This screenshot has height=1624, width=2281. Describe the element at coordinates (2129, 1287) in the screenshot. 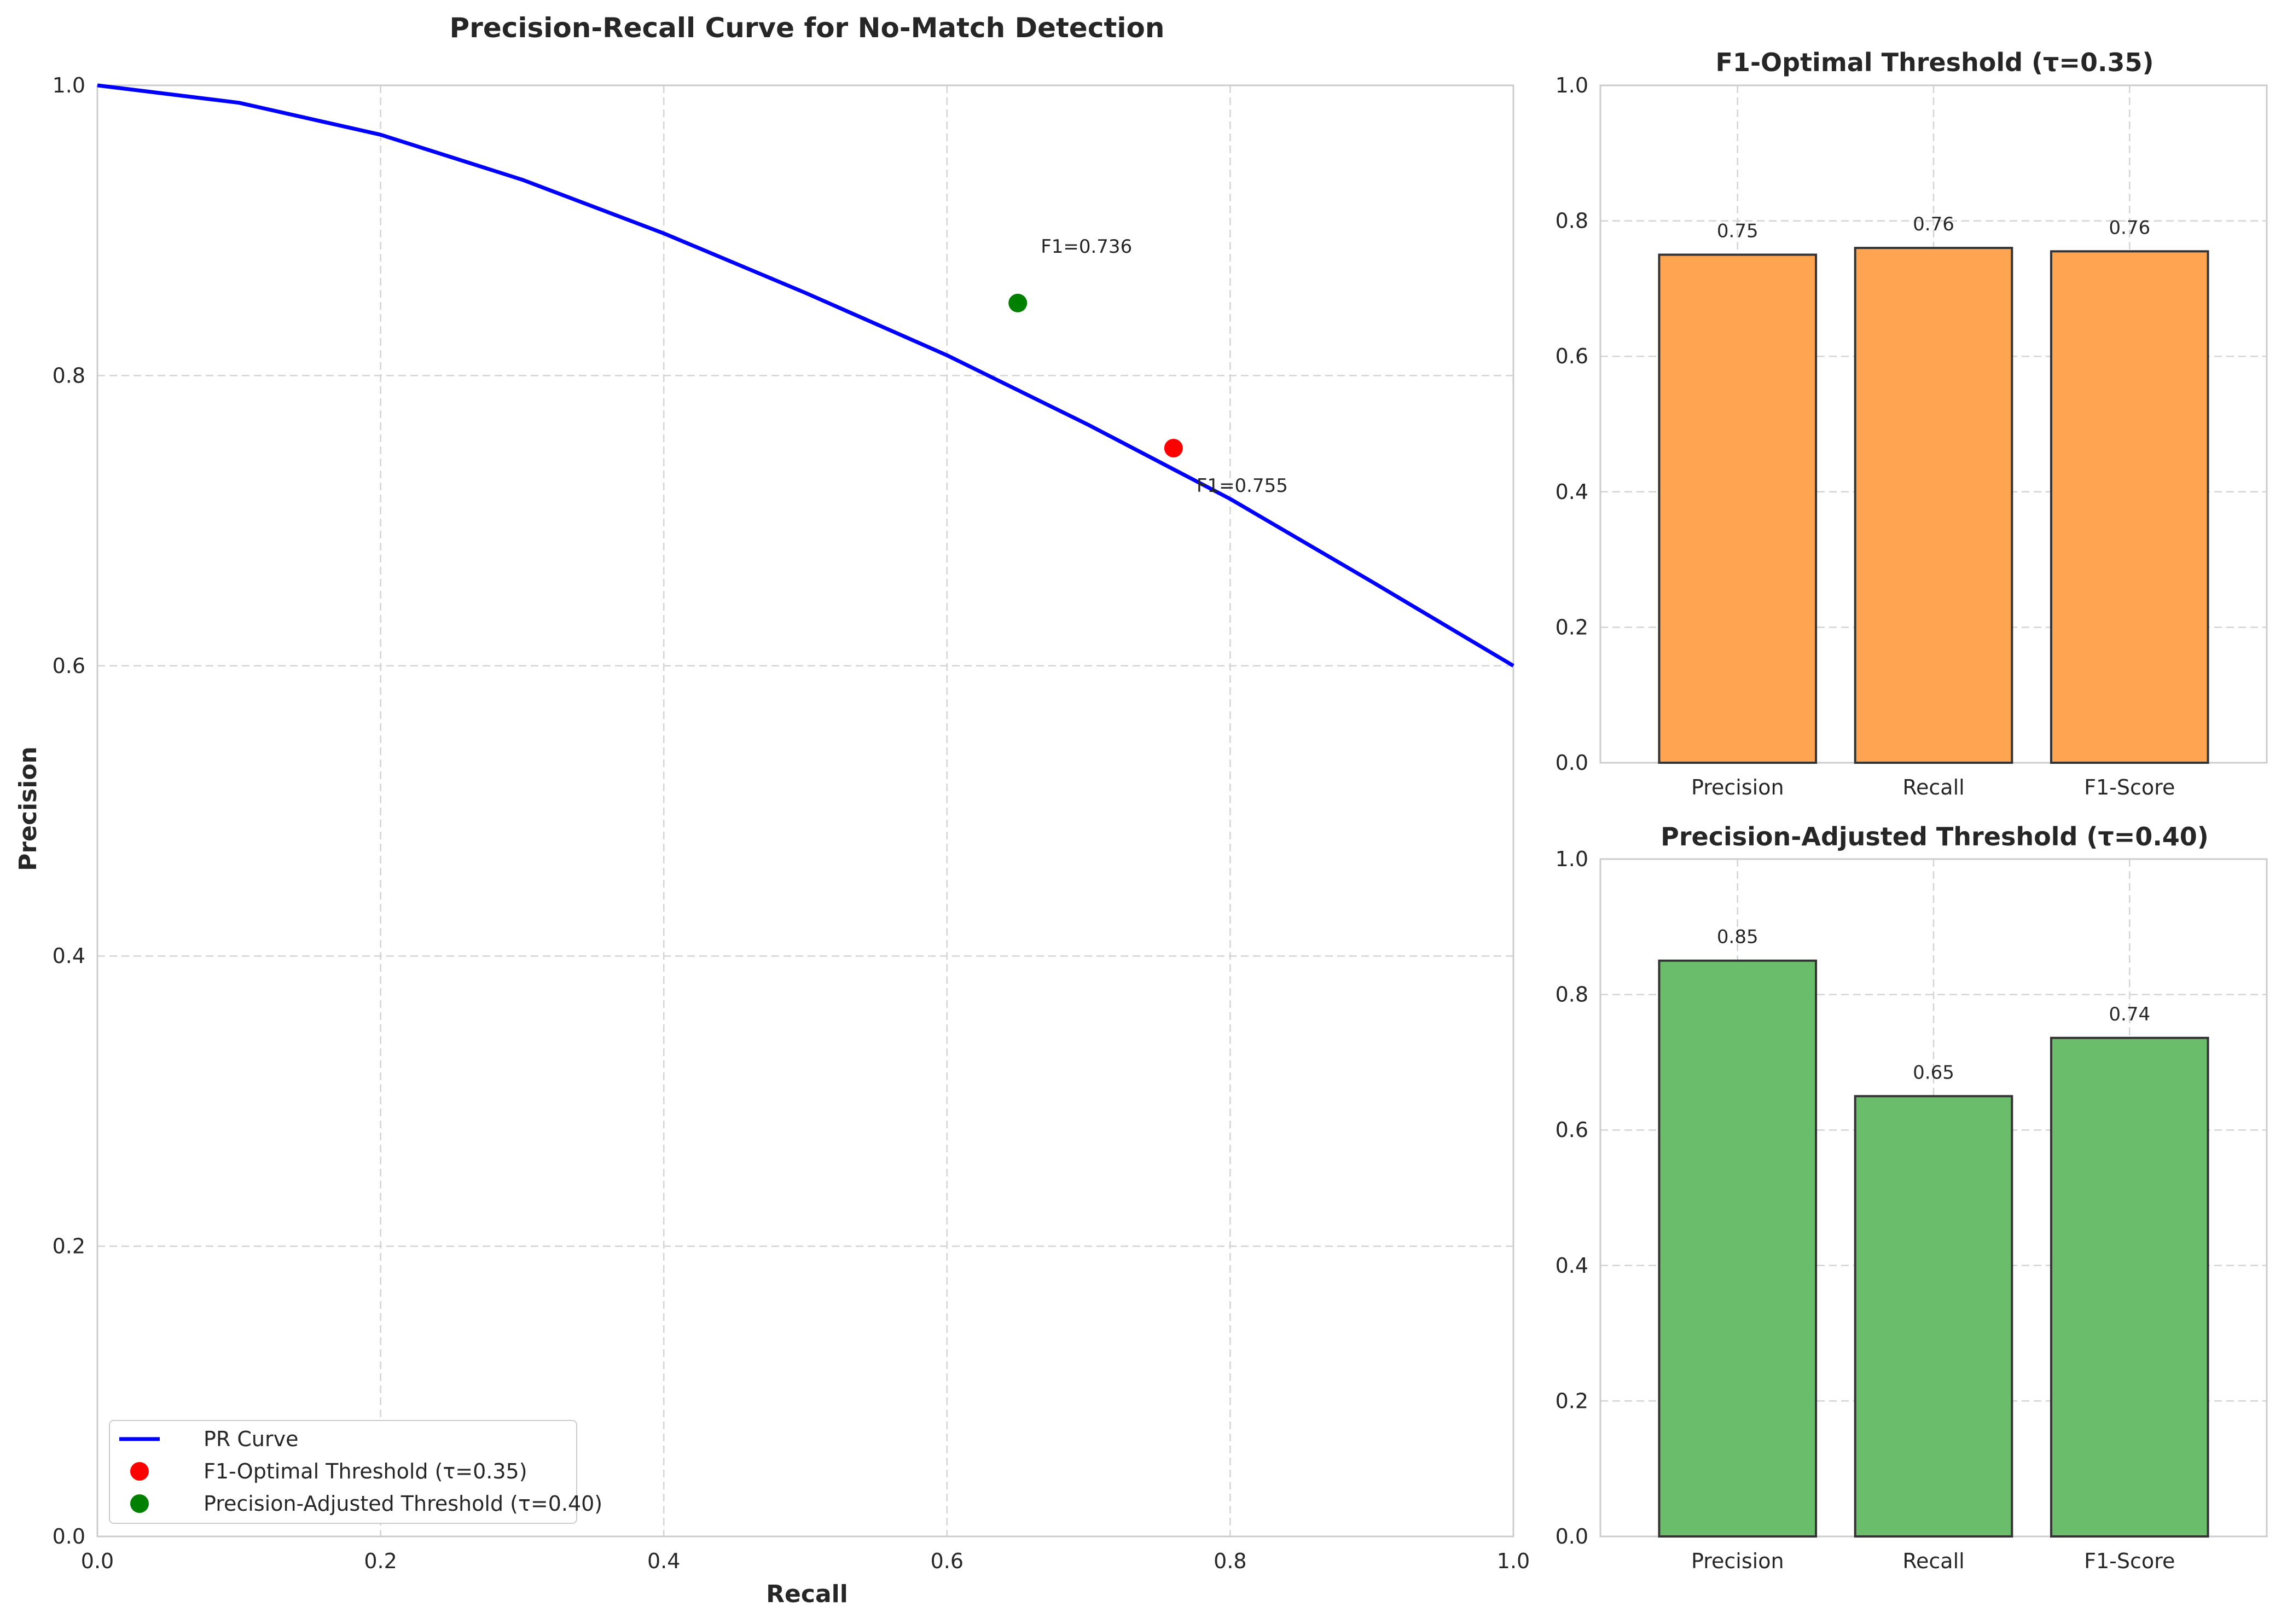

I see `bar2-bar-f1-score` at that location.